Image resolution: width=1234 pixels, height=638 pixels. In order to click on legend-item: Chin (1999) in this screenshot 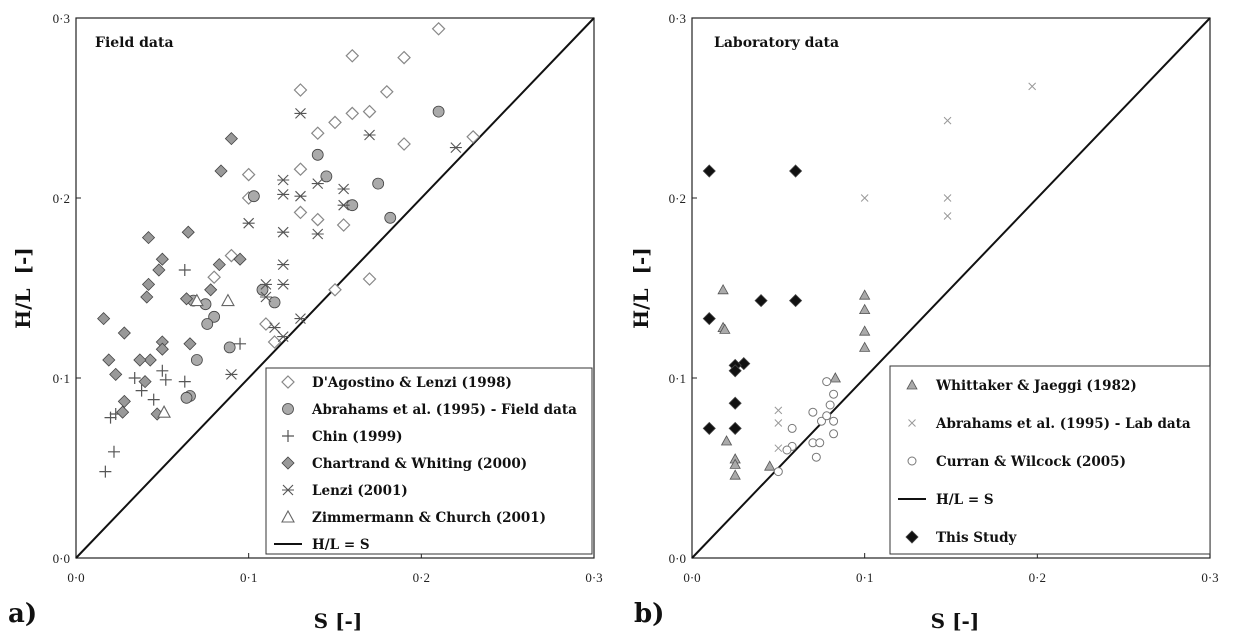, I will do `click(342, 437)`.